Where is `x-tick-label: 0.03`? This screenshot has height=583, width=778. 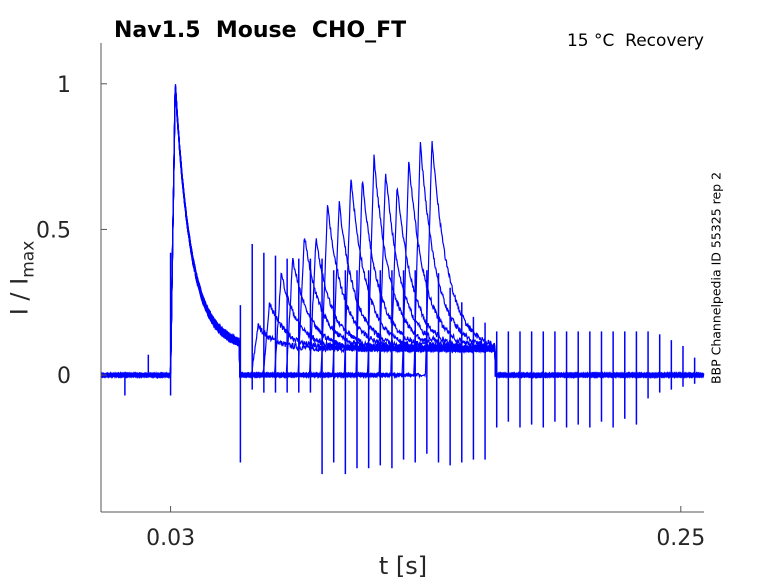
x-tick-label: 0.03 is located at coordinates (170, 538).